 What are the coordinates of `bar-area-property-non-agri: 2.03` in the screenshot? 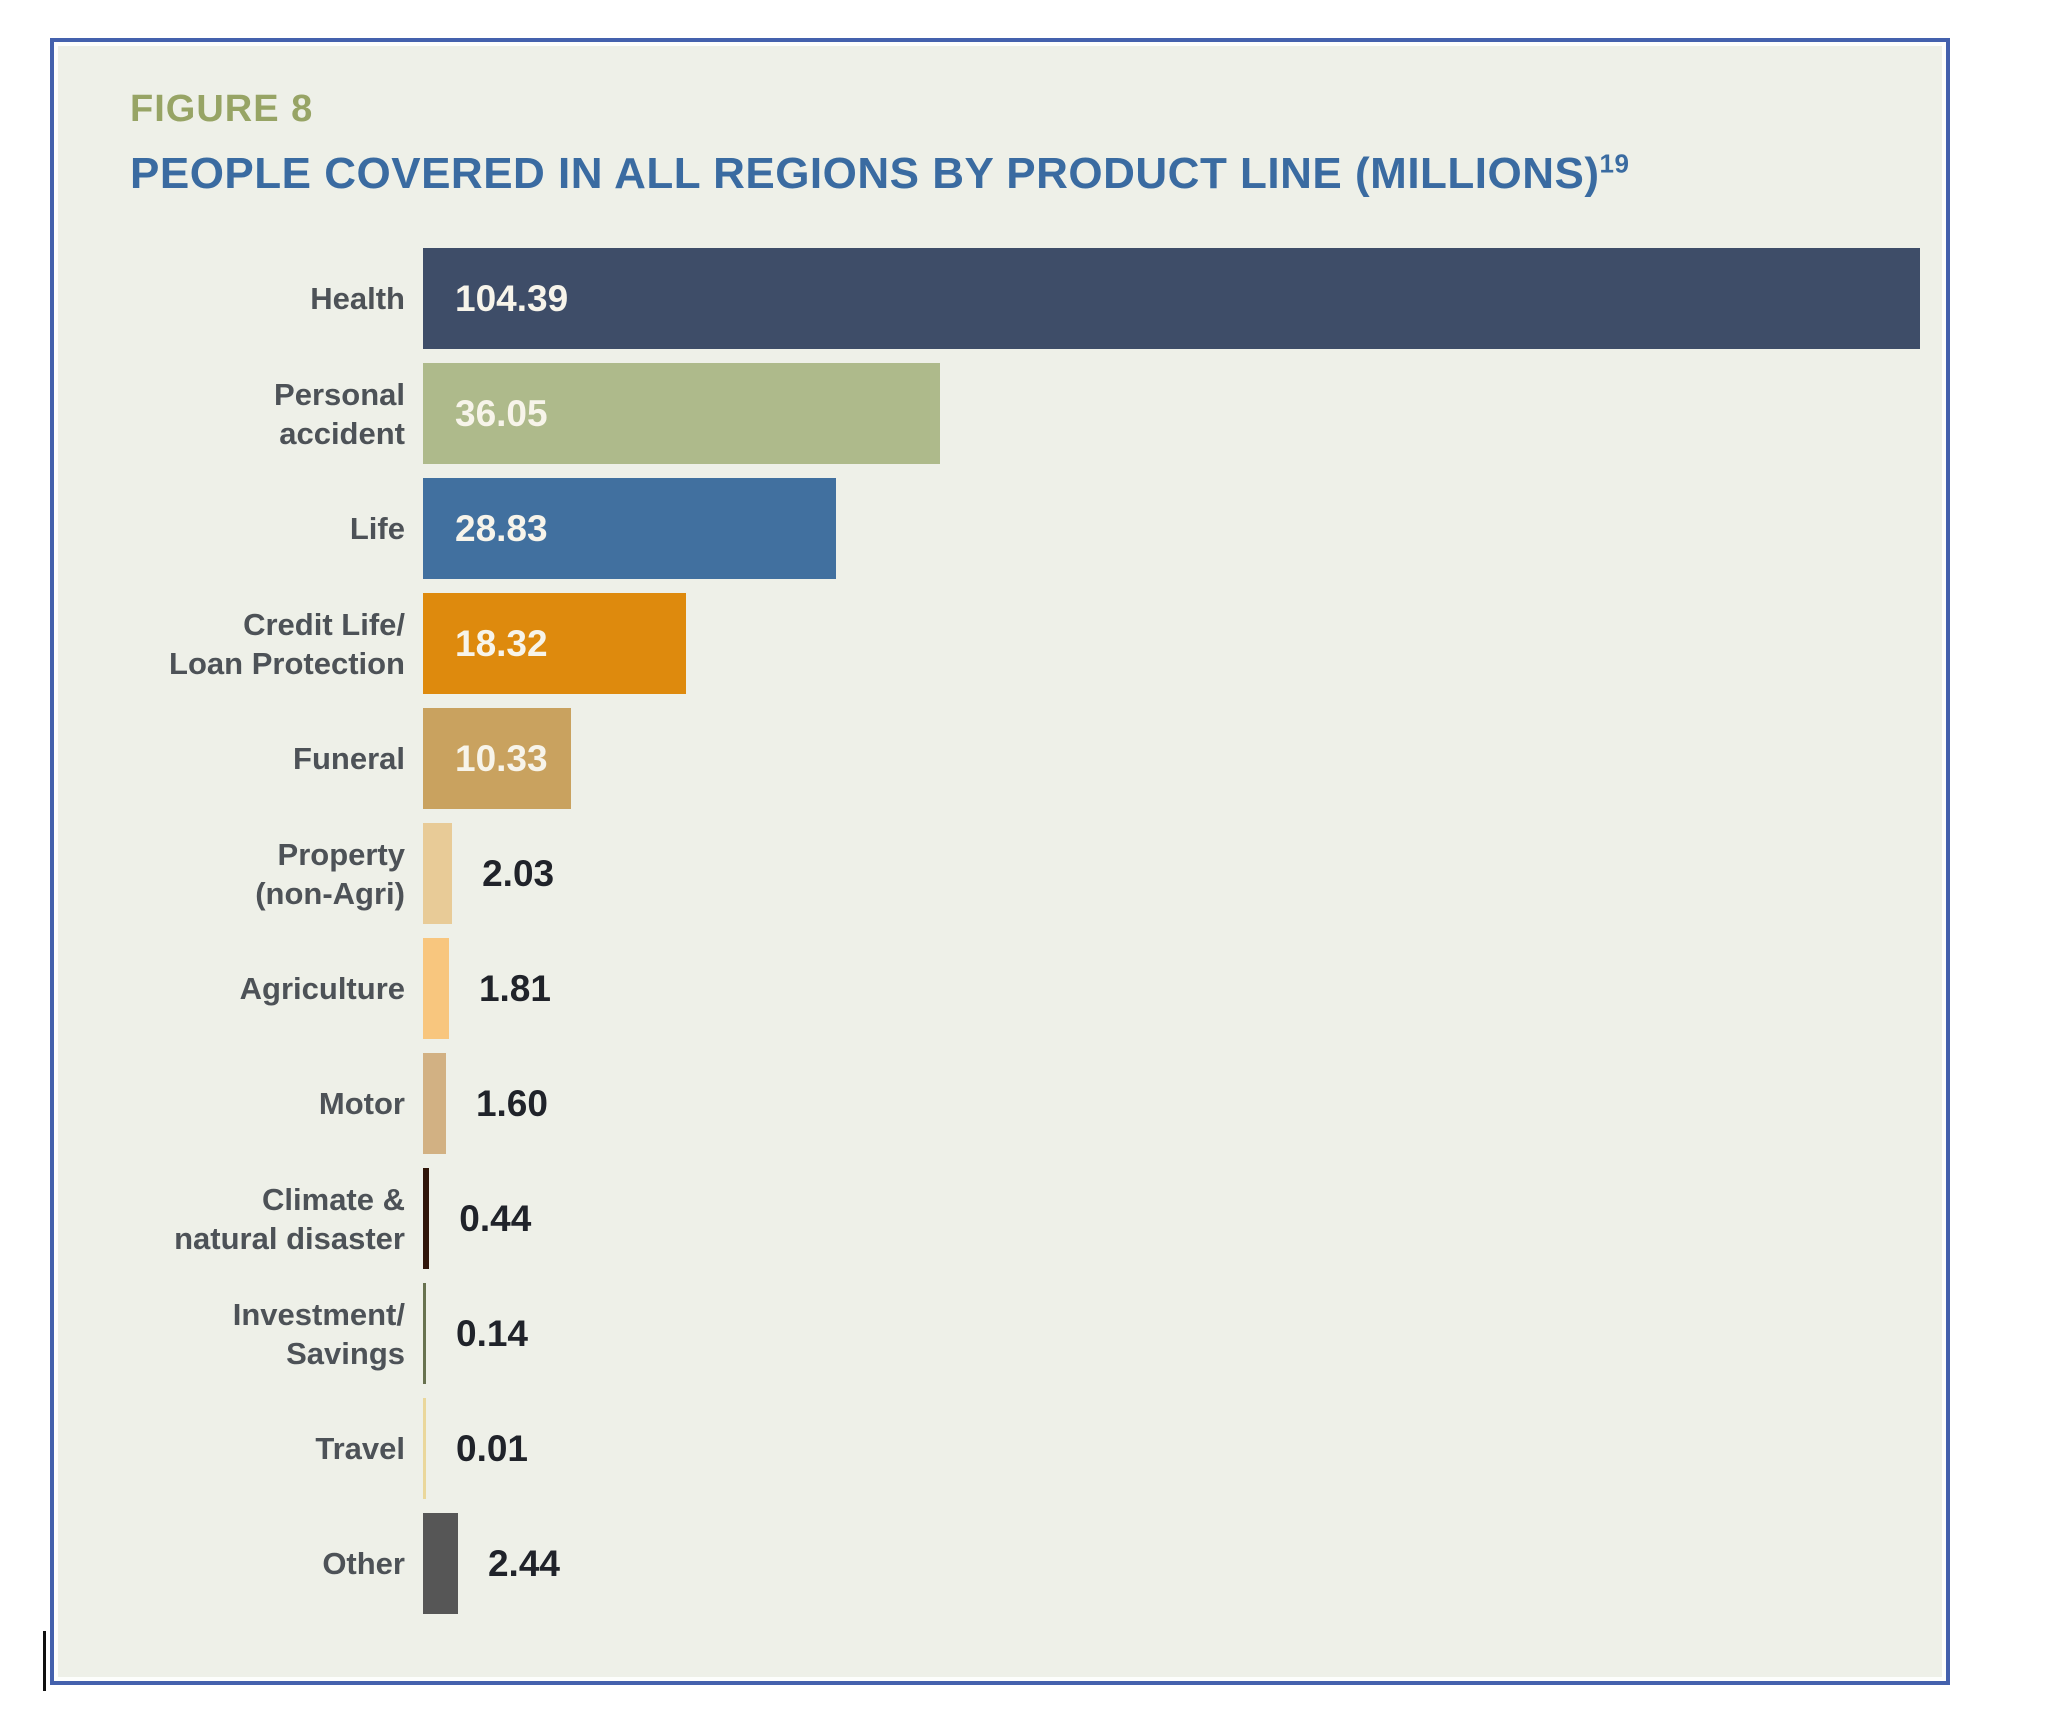 It's located at (1171, 873).